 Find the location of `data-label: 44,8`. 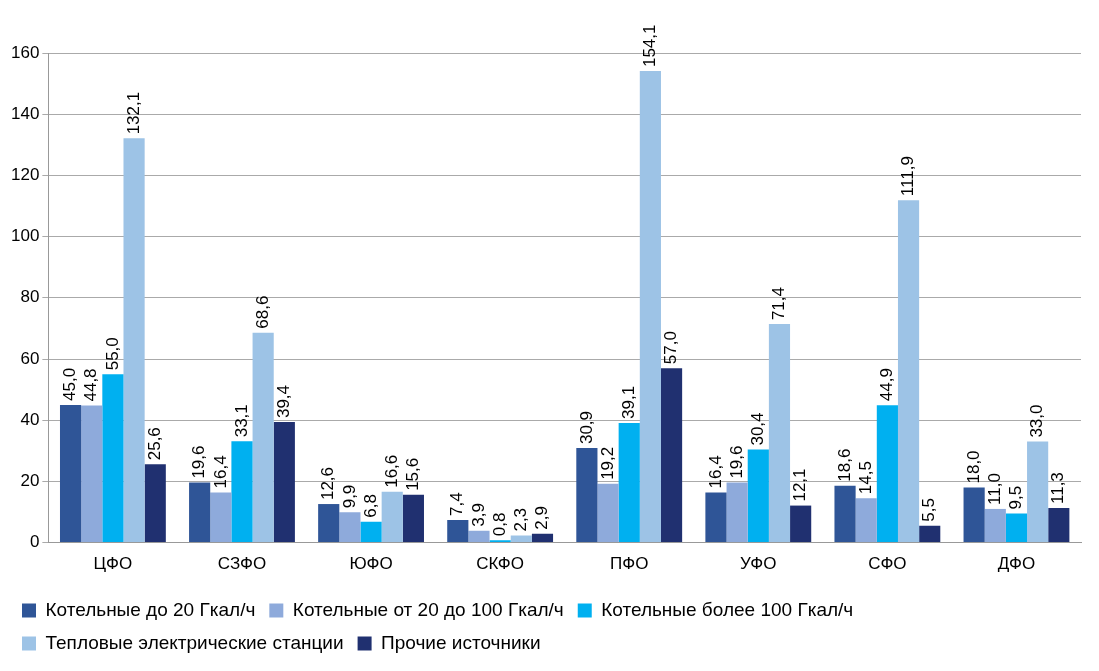

data-label: 44,8 is located at coordinates (91, 385).